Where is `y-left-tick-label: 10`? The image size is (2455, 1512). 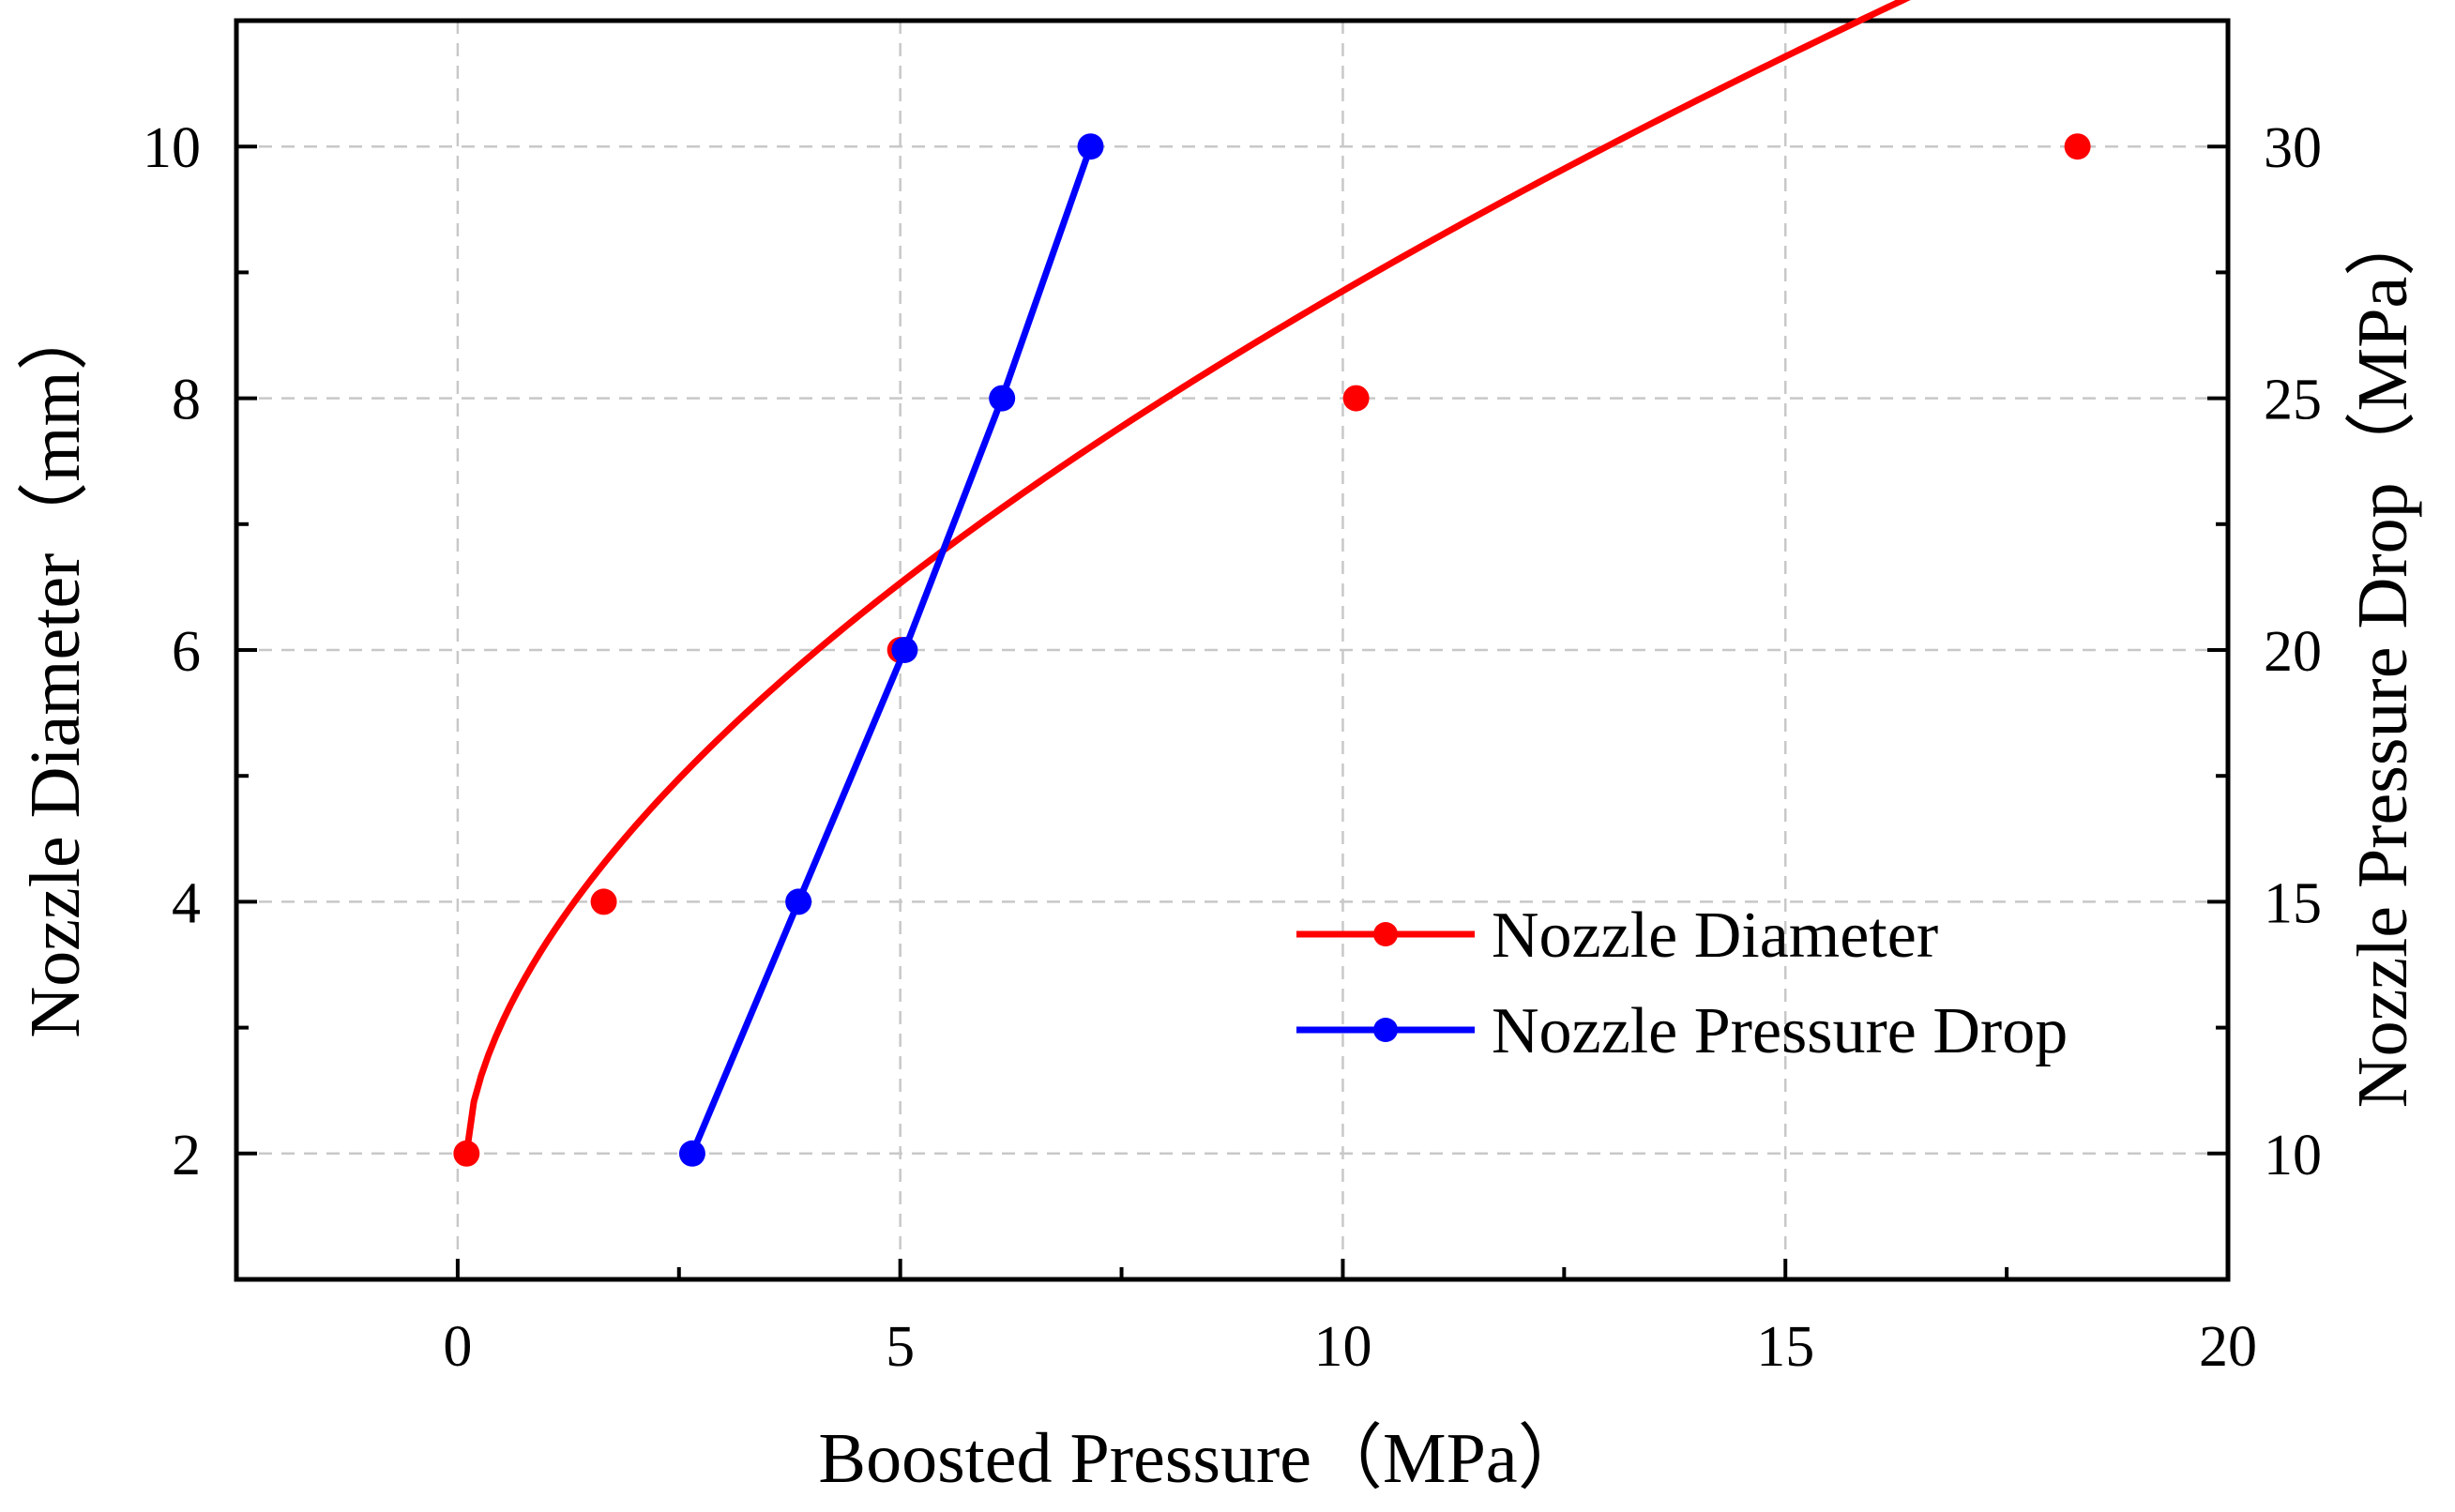 y-left-tick-label: 10 is located at coordinates (172, 148).